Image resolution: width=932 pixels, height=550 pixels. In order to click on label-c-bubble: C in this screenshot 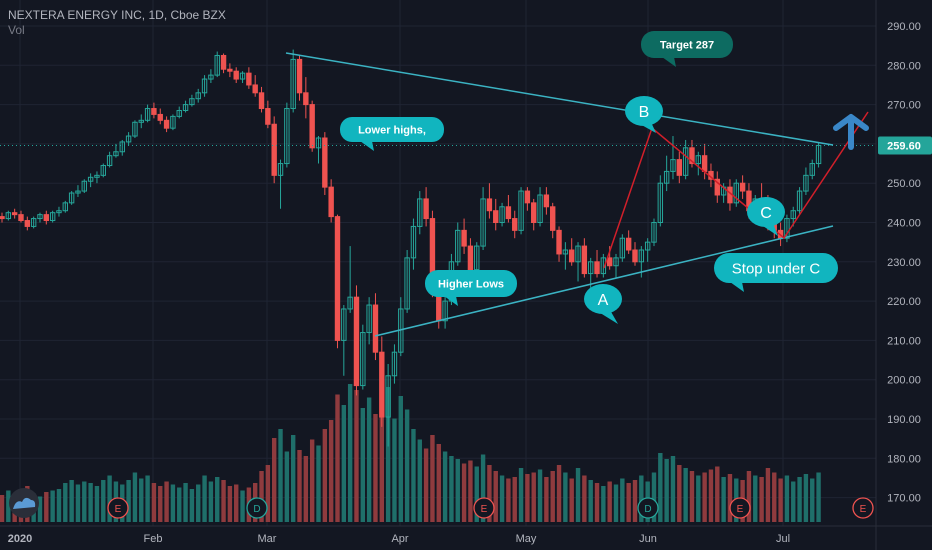, I will do `click(766, 216)`.